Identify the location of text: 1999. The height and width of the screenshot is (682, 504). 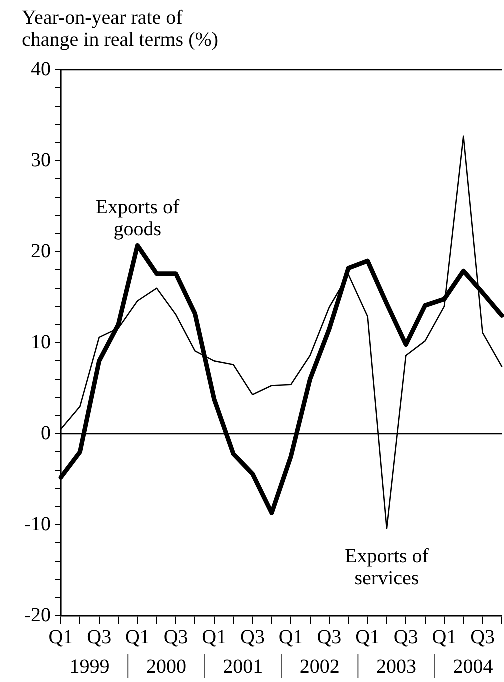
(90, 667).